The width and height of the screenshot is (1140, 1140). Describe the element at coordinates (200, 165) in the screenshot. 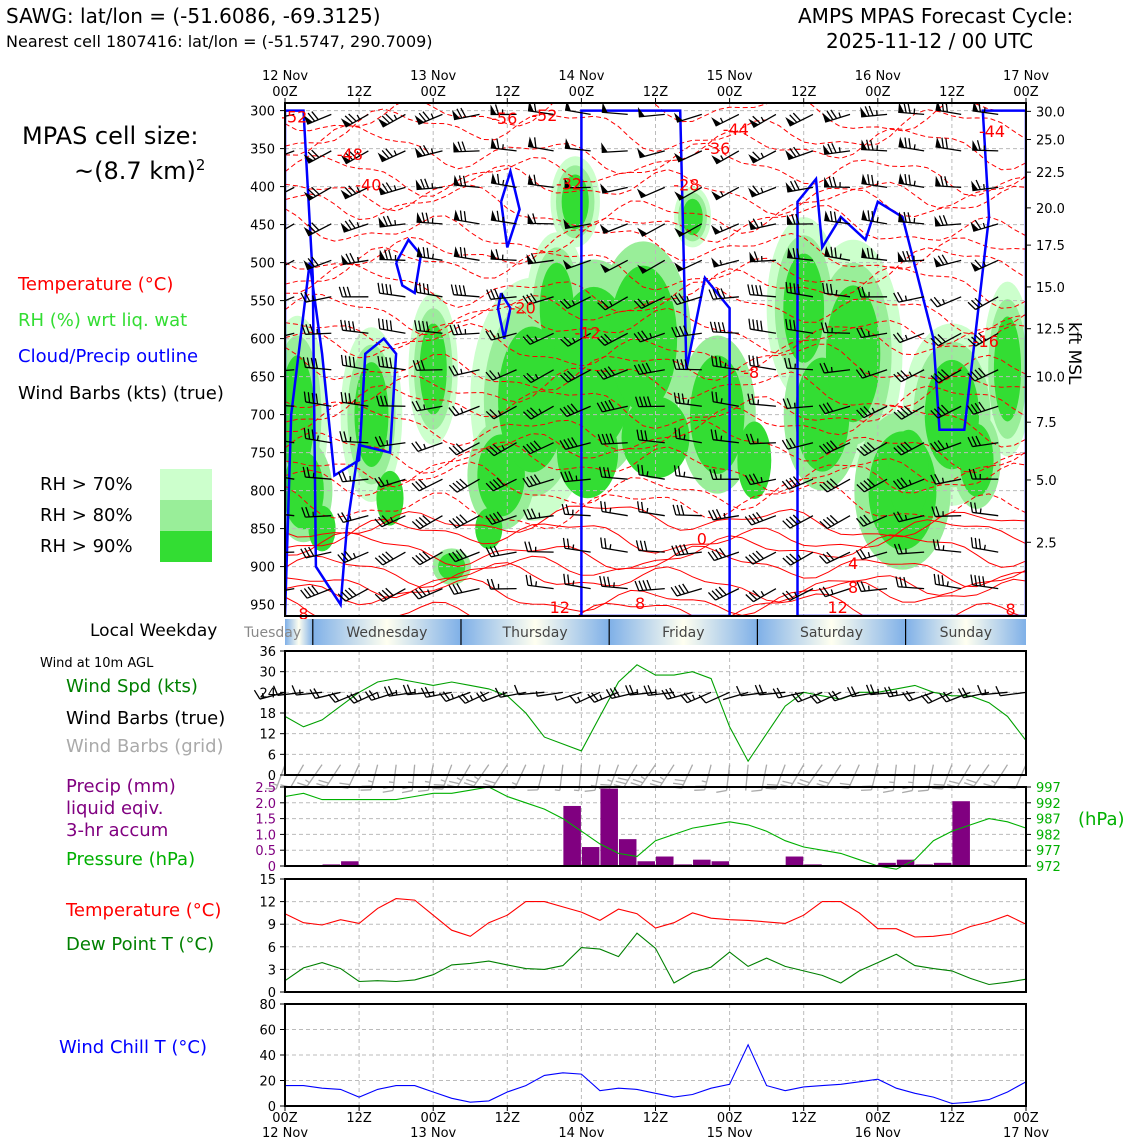

I see `cell-size-exponent: 2` at that location.